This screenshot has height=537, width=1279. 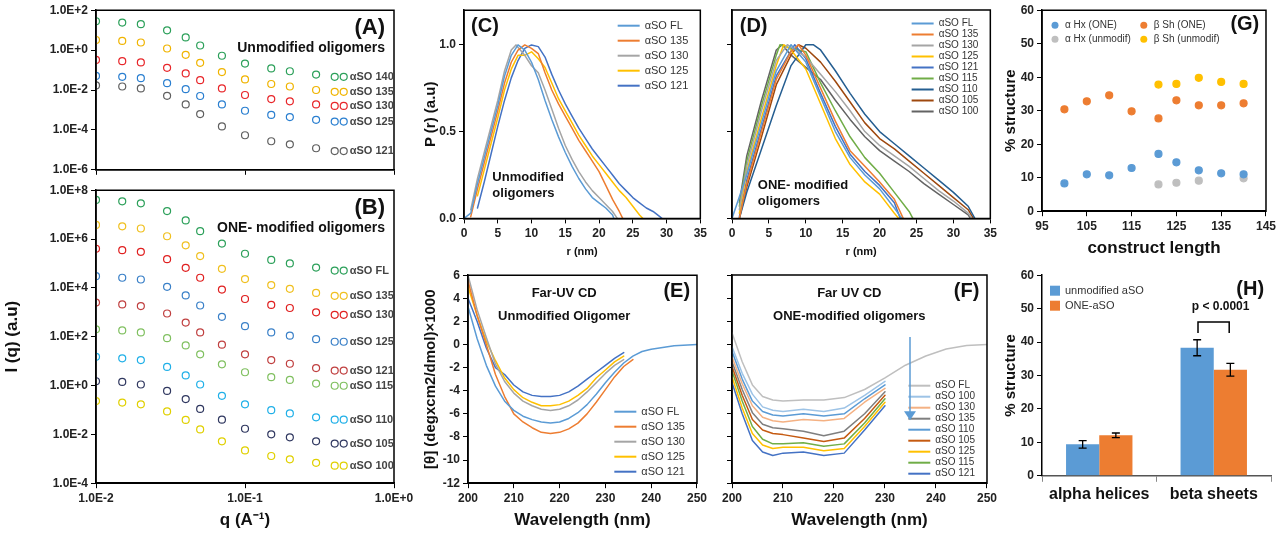 What do you see at coordinates (371, 75) in the screenshot?
I see `legend-label: αSO 140` at bounding box center [371, 75].